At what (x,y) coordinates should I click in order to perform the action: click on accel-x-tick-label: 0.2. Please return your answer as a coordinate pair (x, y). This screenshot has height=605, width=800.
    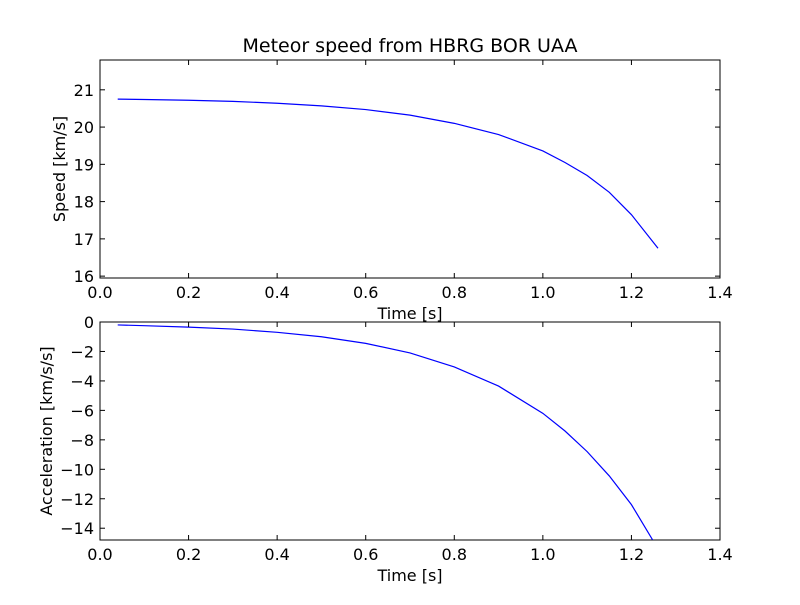
    Looking at the image, I should click on (188, 554).